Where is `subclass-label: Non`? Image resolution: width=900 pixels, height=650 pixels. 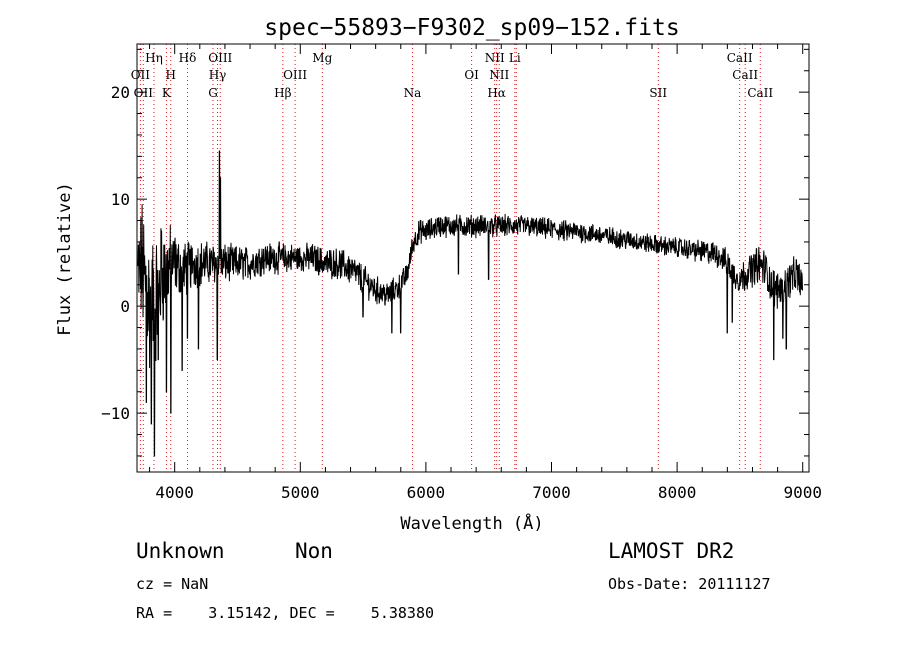 subclass-label: Non is located at coordinates (314, 551).